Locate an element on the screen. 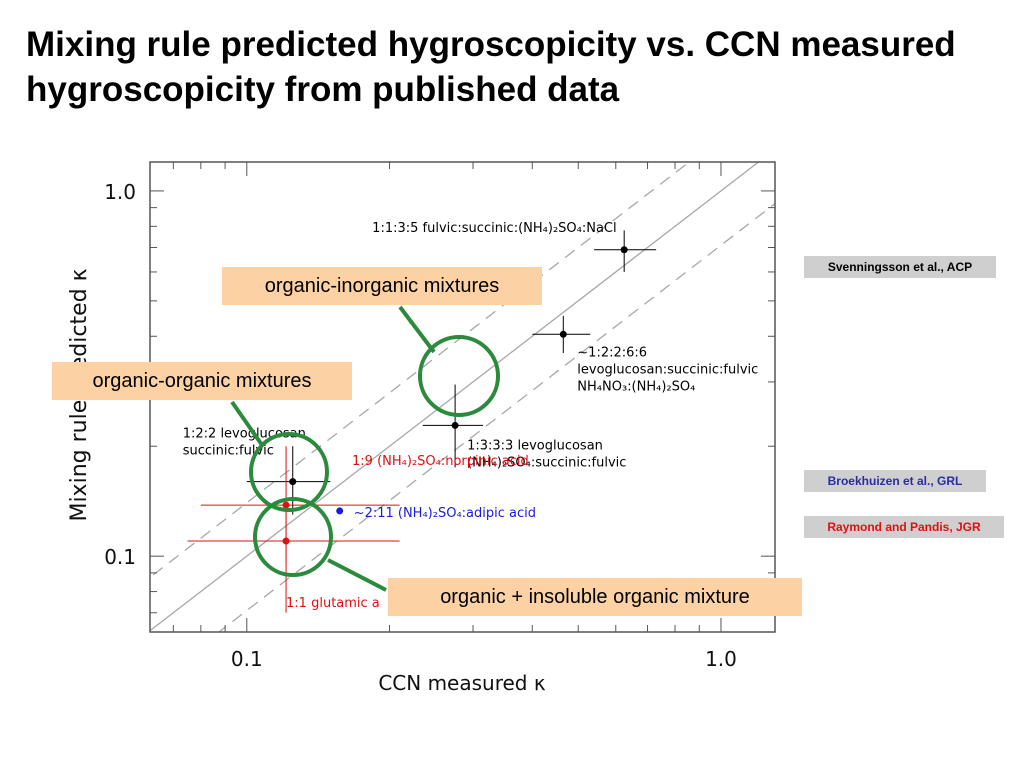  point-label-5: ~2:11 (NH₄)₂SO₄:adipic acid is located at coordinates (445, 513).